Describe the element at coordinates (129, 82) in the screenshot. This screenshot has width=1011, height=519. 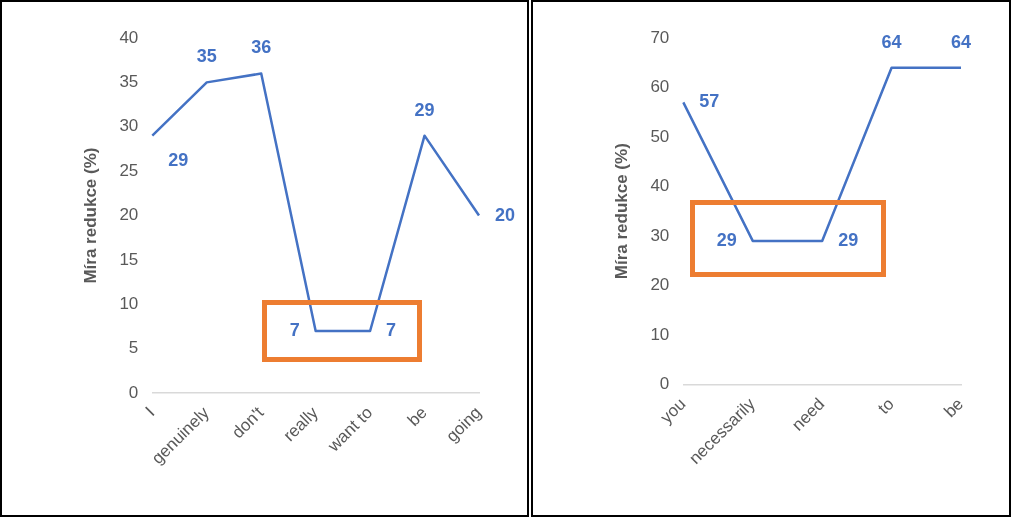
I see `y-tick-label: 35` at that location.